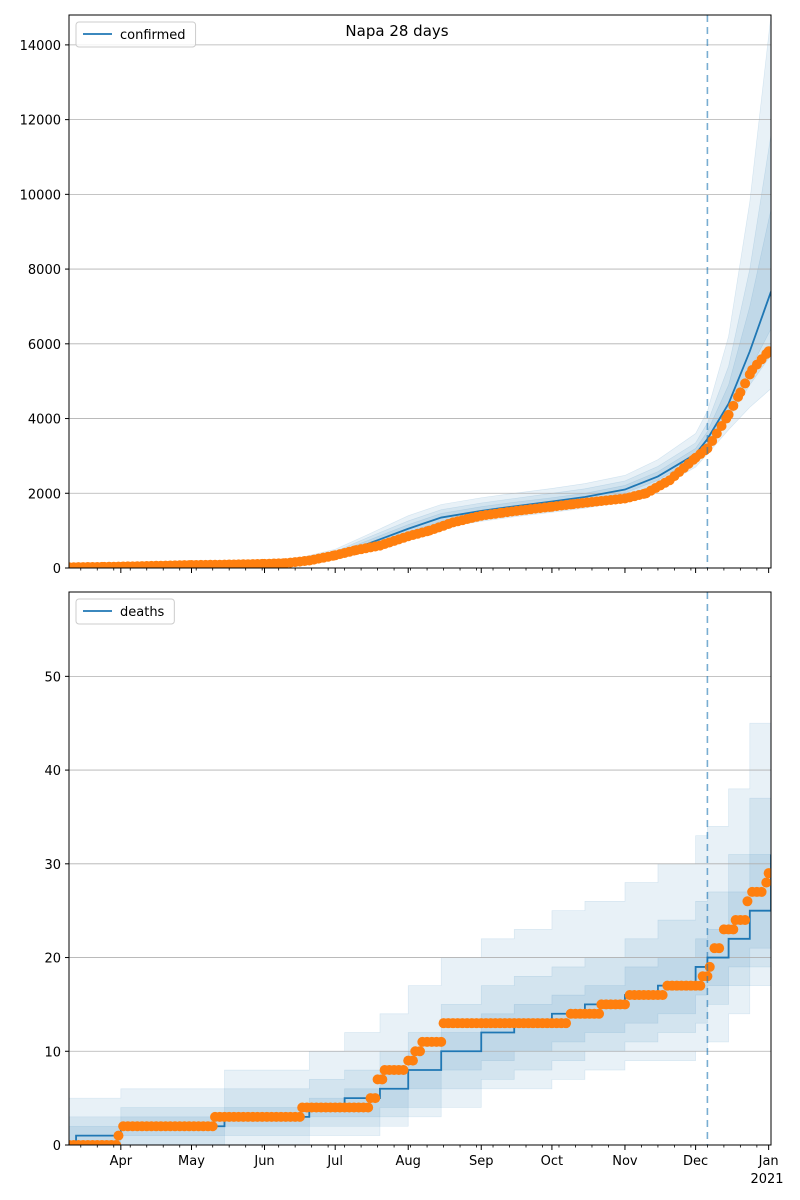 The width and height of the screenshot is (800, 1200). Describe the element at coordinates (44, 308) in the screenshot. I see `confirmed-y-ticks: 0 2000 4000 6000 8000 10000 12000 14000` at that location.